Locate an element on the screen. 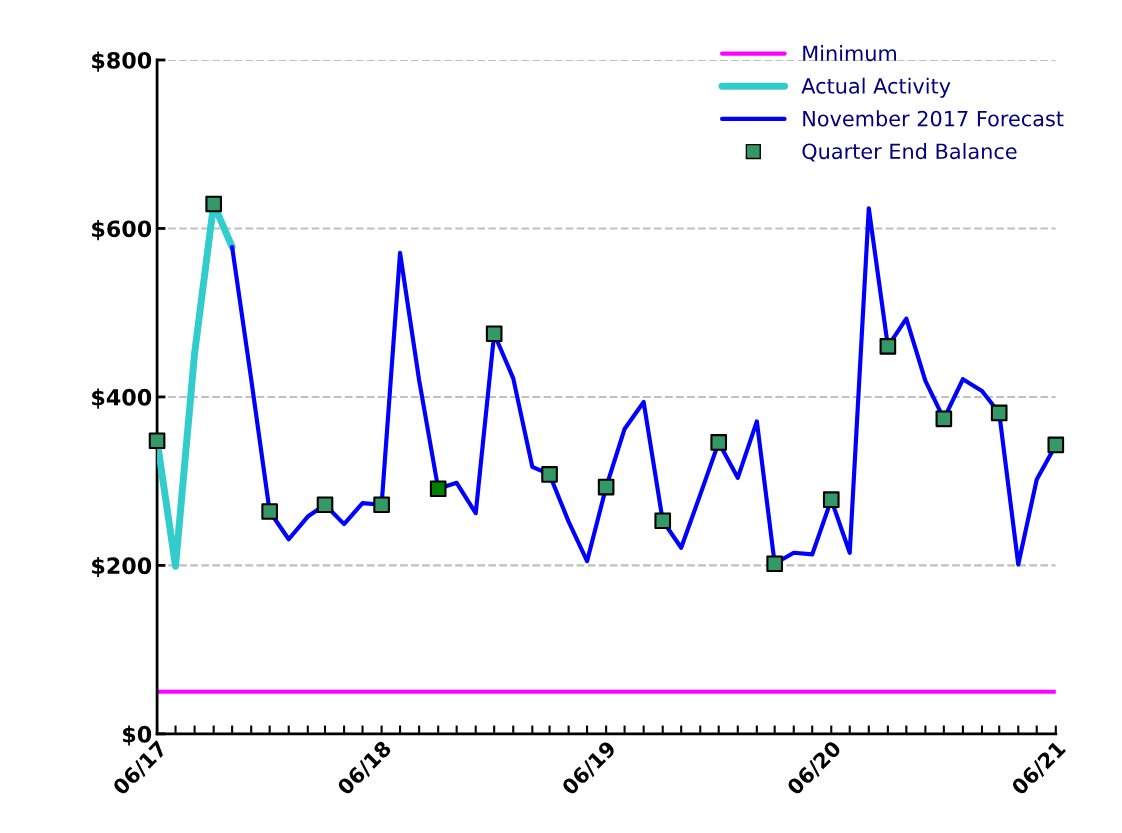 Image resolution: width=1122 pixels, height=833 pixels. legend-label: Quarter End Balance is located at coordinates (909, 152).